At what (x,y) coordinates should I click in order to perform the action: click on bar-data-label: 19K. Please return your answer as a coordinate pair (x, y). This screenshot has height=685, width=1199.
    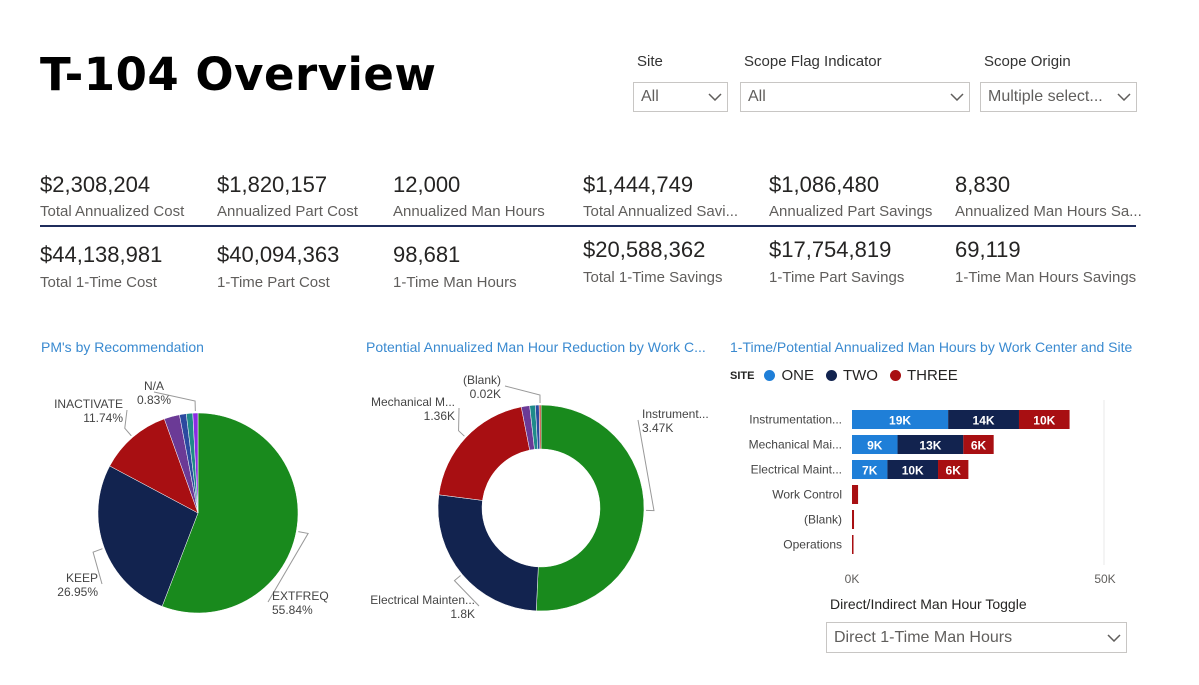
    Looking at the image, I should click on (900, 421).